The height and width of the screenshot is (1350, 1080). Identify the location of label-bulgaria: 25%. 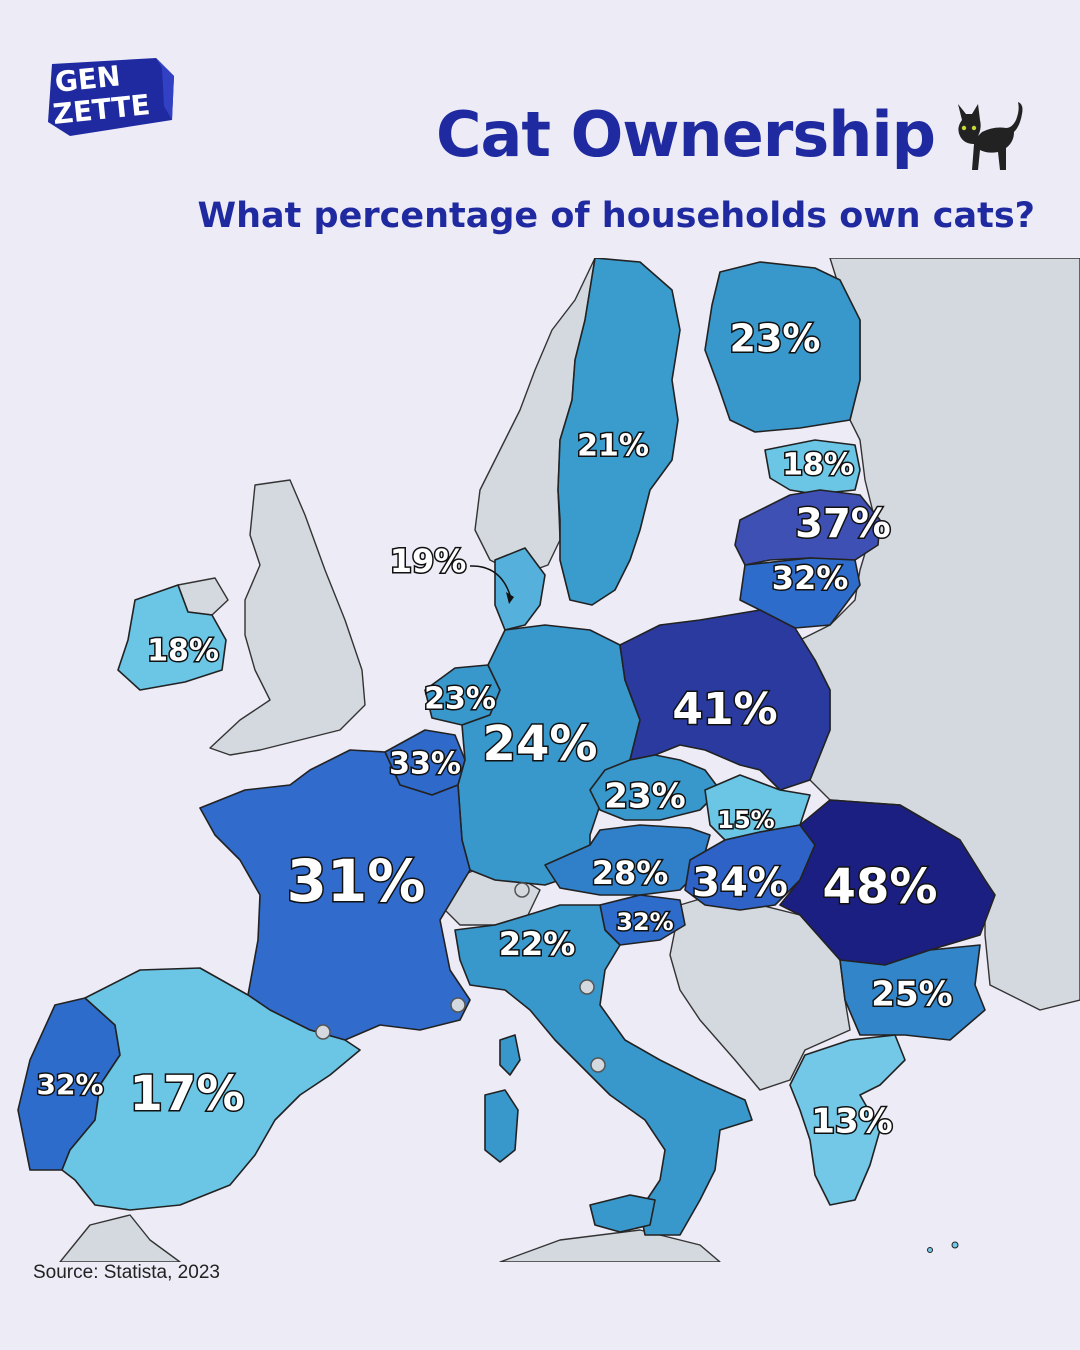
(911, 995).